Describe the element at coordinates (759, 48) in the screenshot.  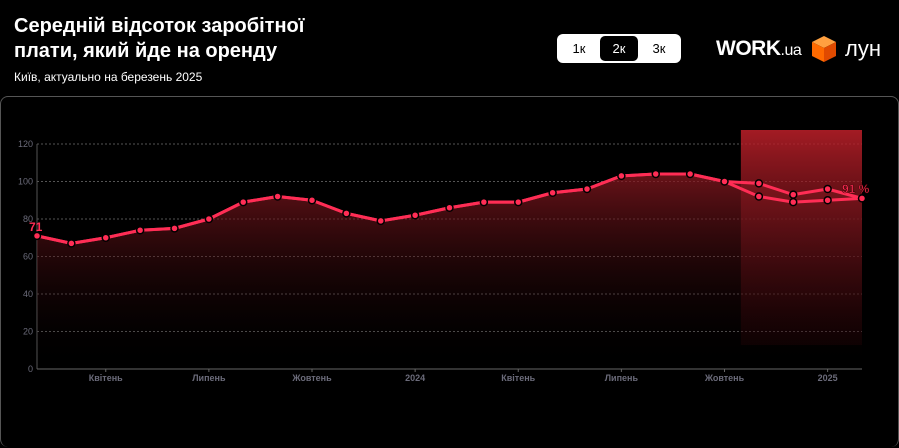
I see `work-ua-logo: WORK.ua` at that location.